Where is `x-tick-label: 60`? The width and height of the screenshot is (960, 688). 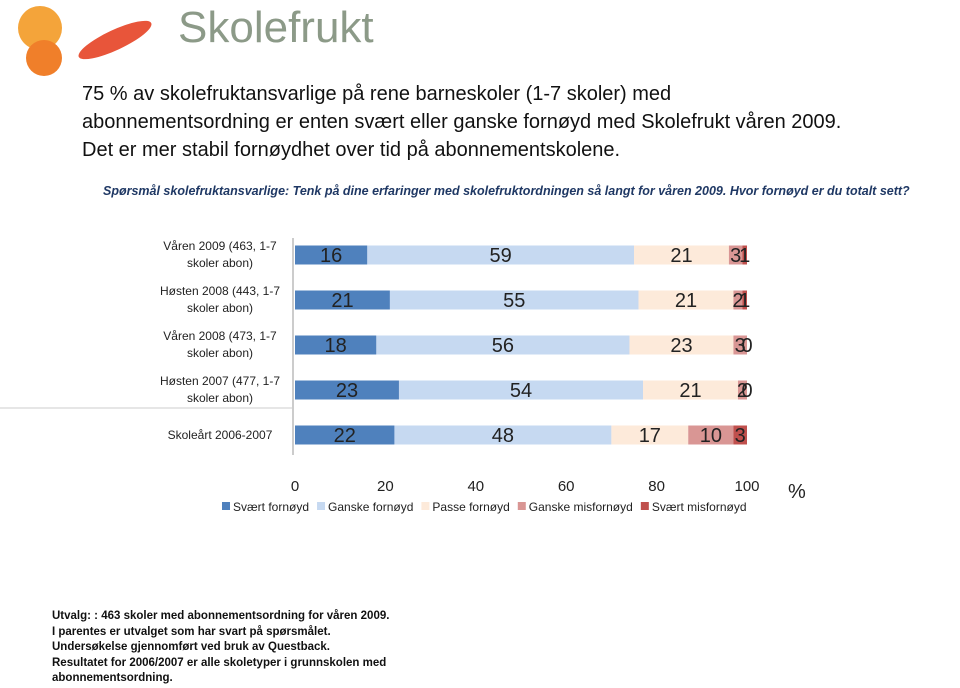
x-tick-label: 60 is located at coordinates (566, 486).